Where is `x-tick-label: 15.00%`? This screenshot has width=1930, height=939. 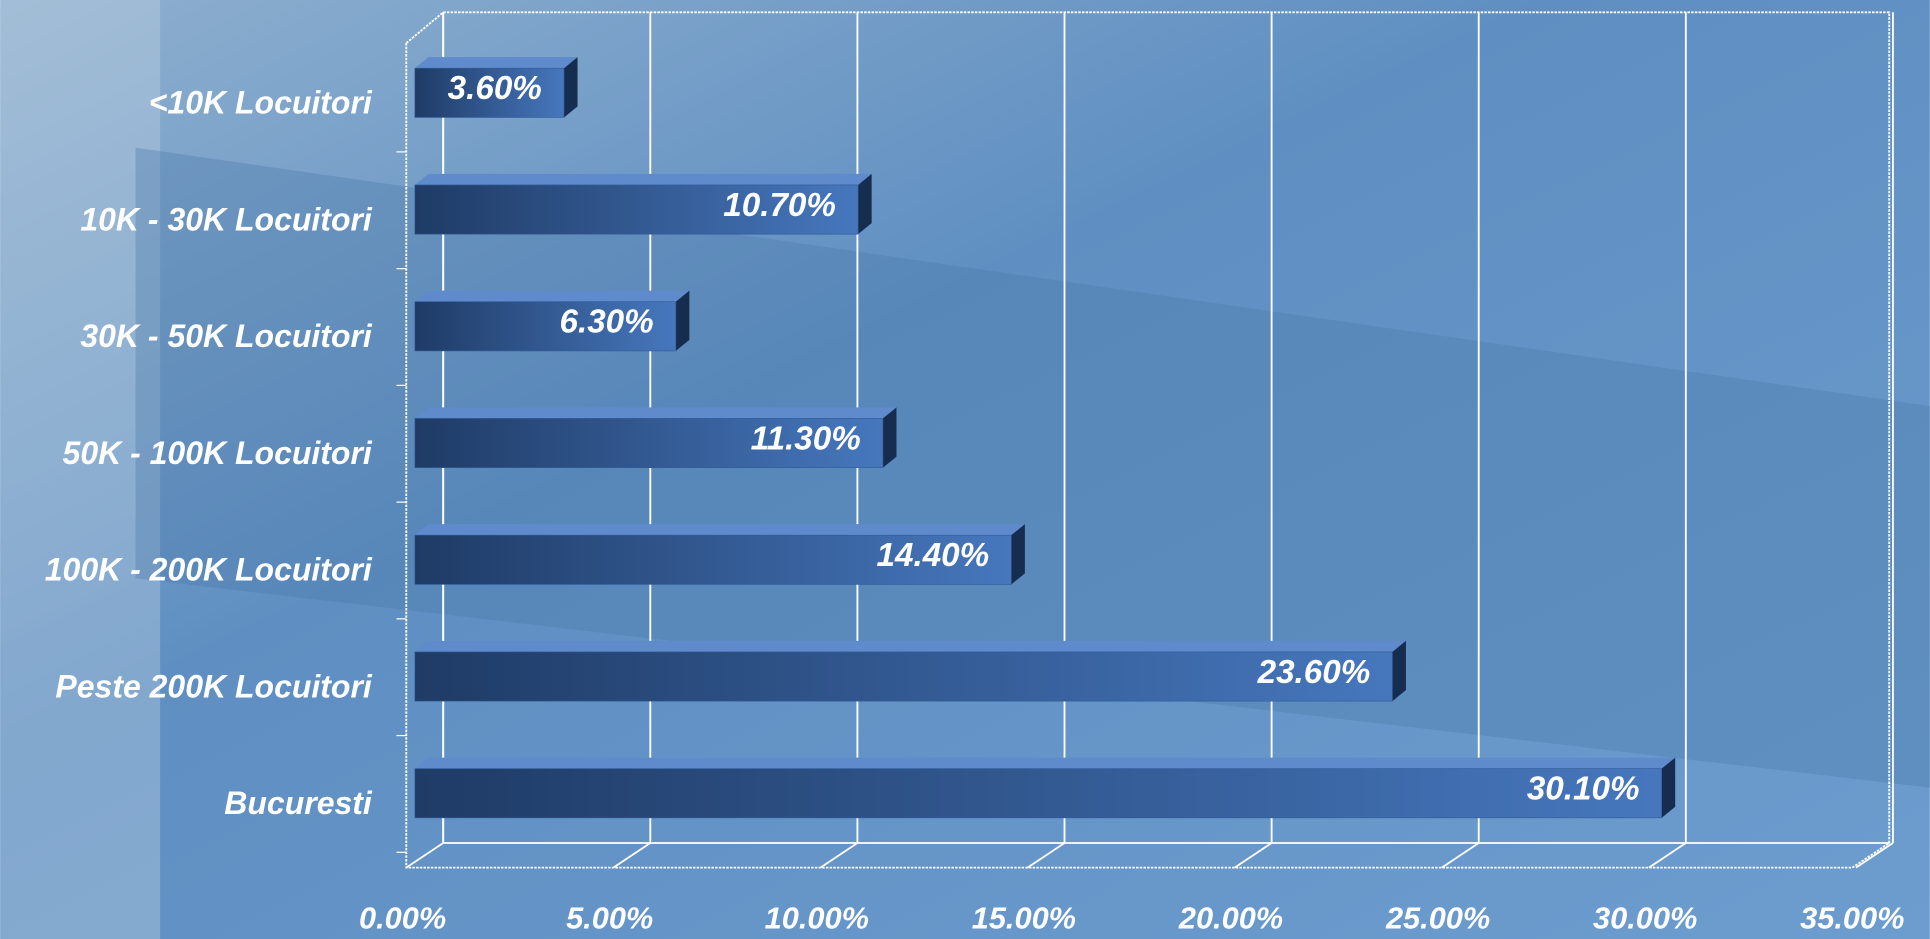
x-tick-label: 15.00% is located at coordinates (1024, 918).